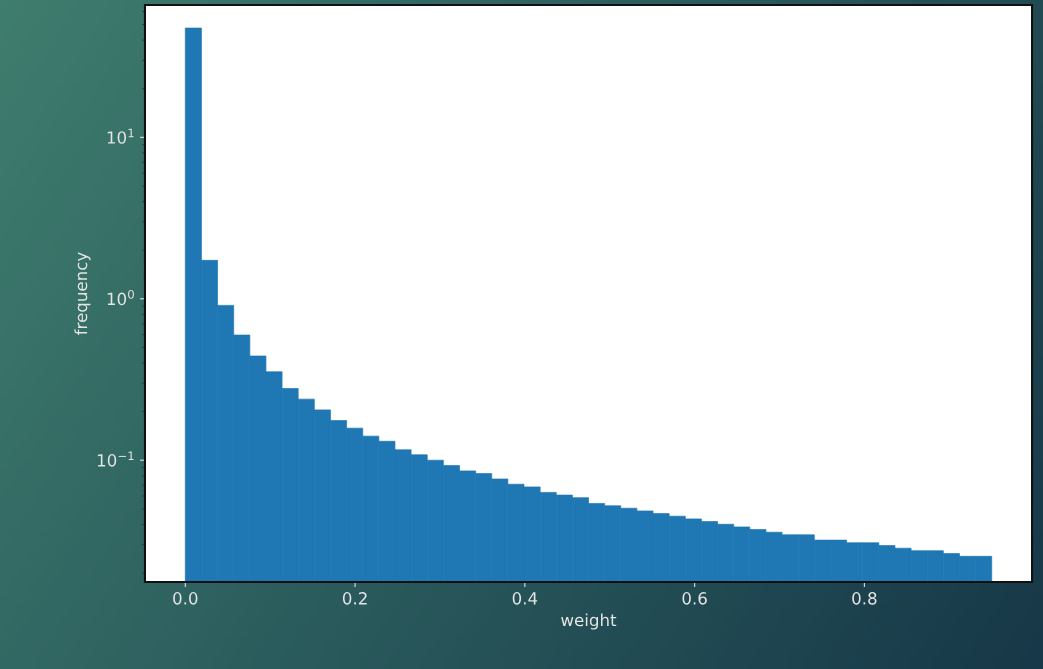  I want to click on y-axis-title: frequency, so click(82, 293).